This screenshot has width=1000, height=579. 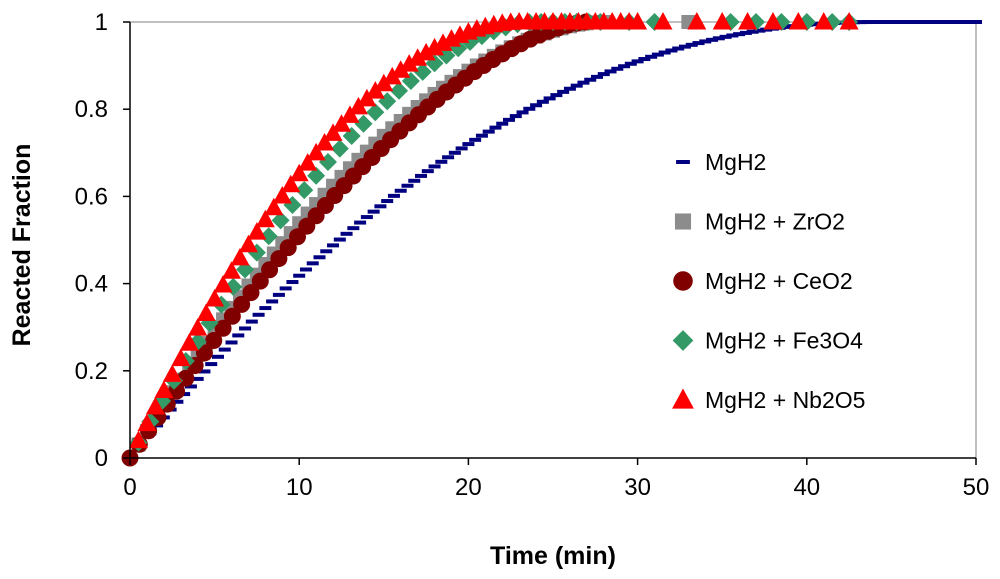 I want to click on y-axis-title: Reacted Fraction, so click(x=22, y=245).